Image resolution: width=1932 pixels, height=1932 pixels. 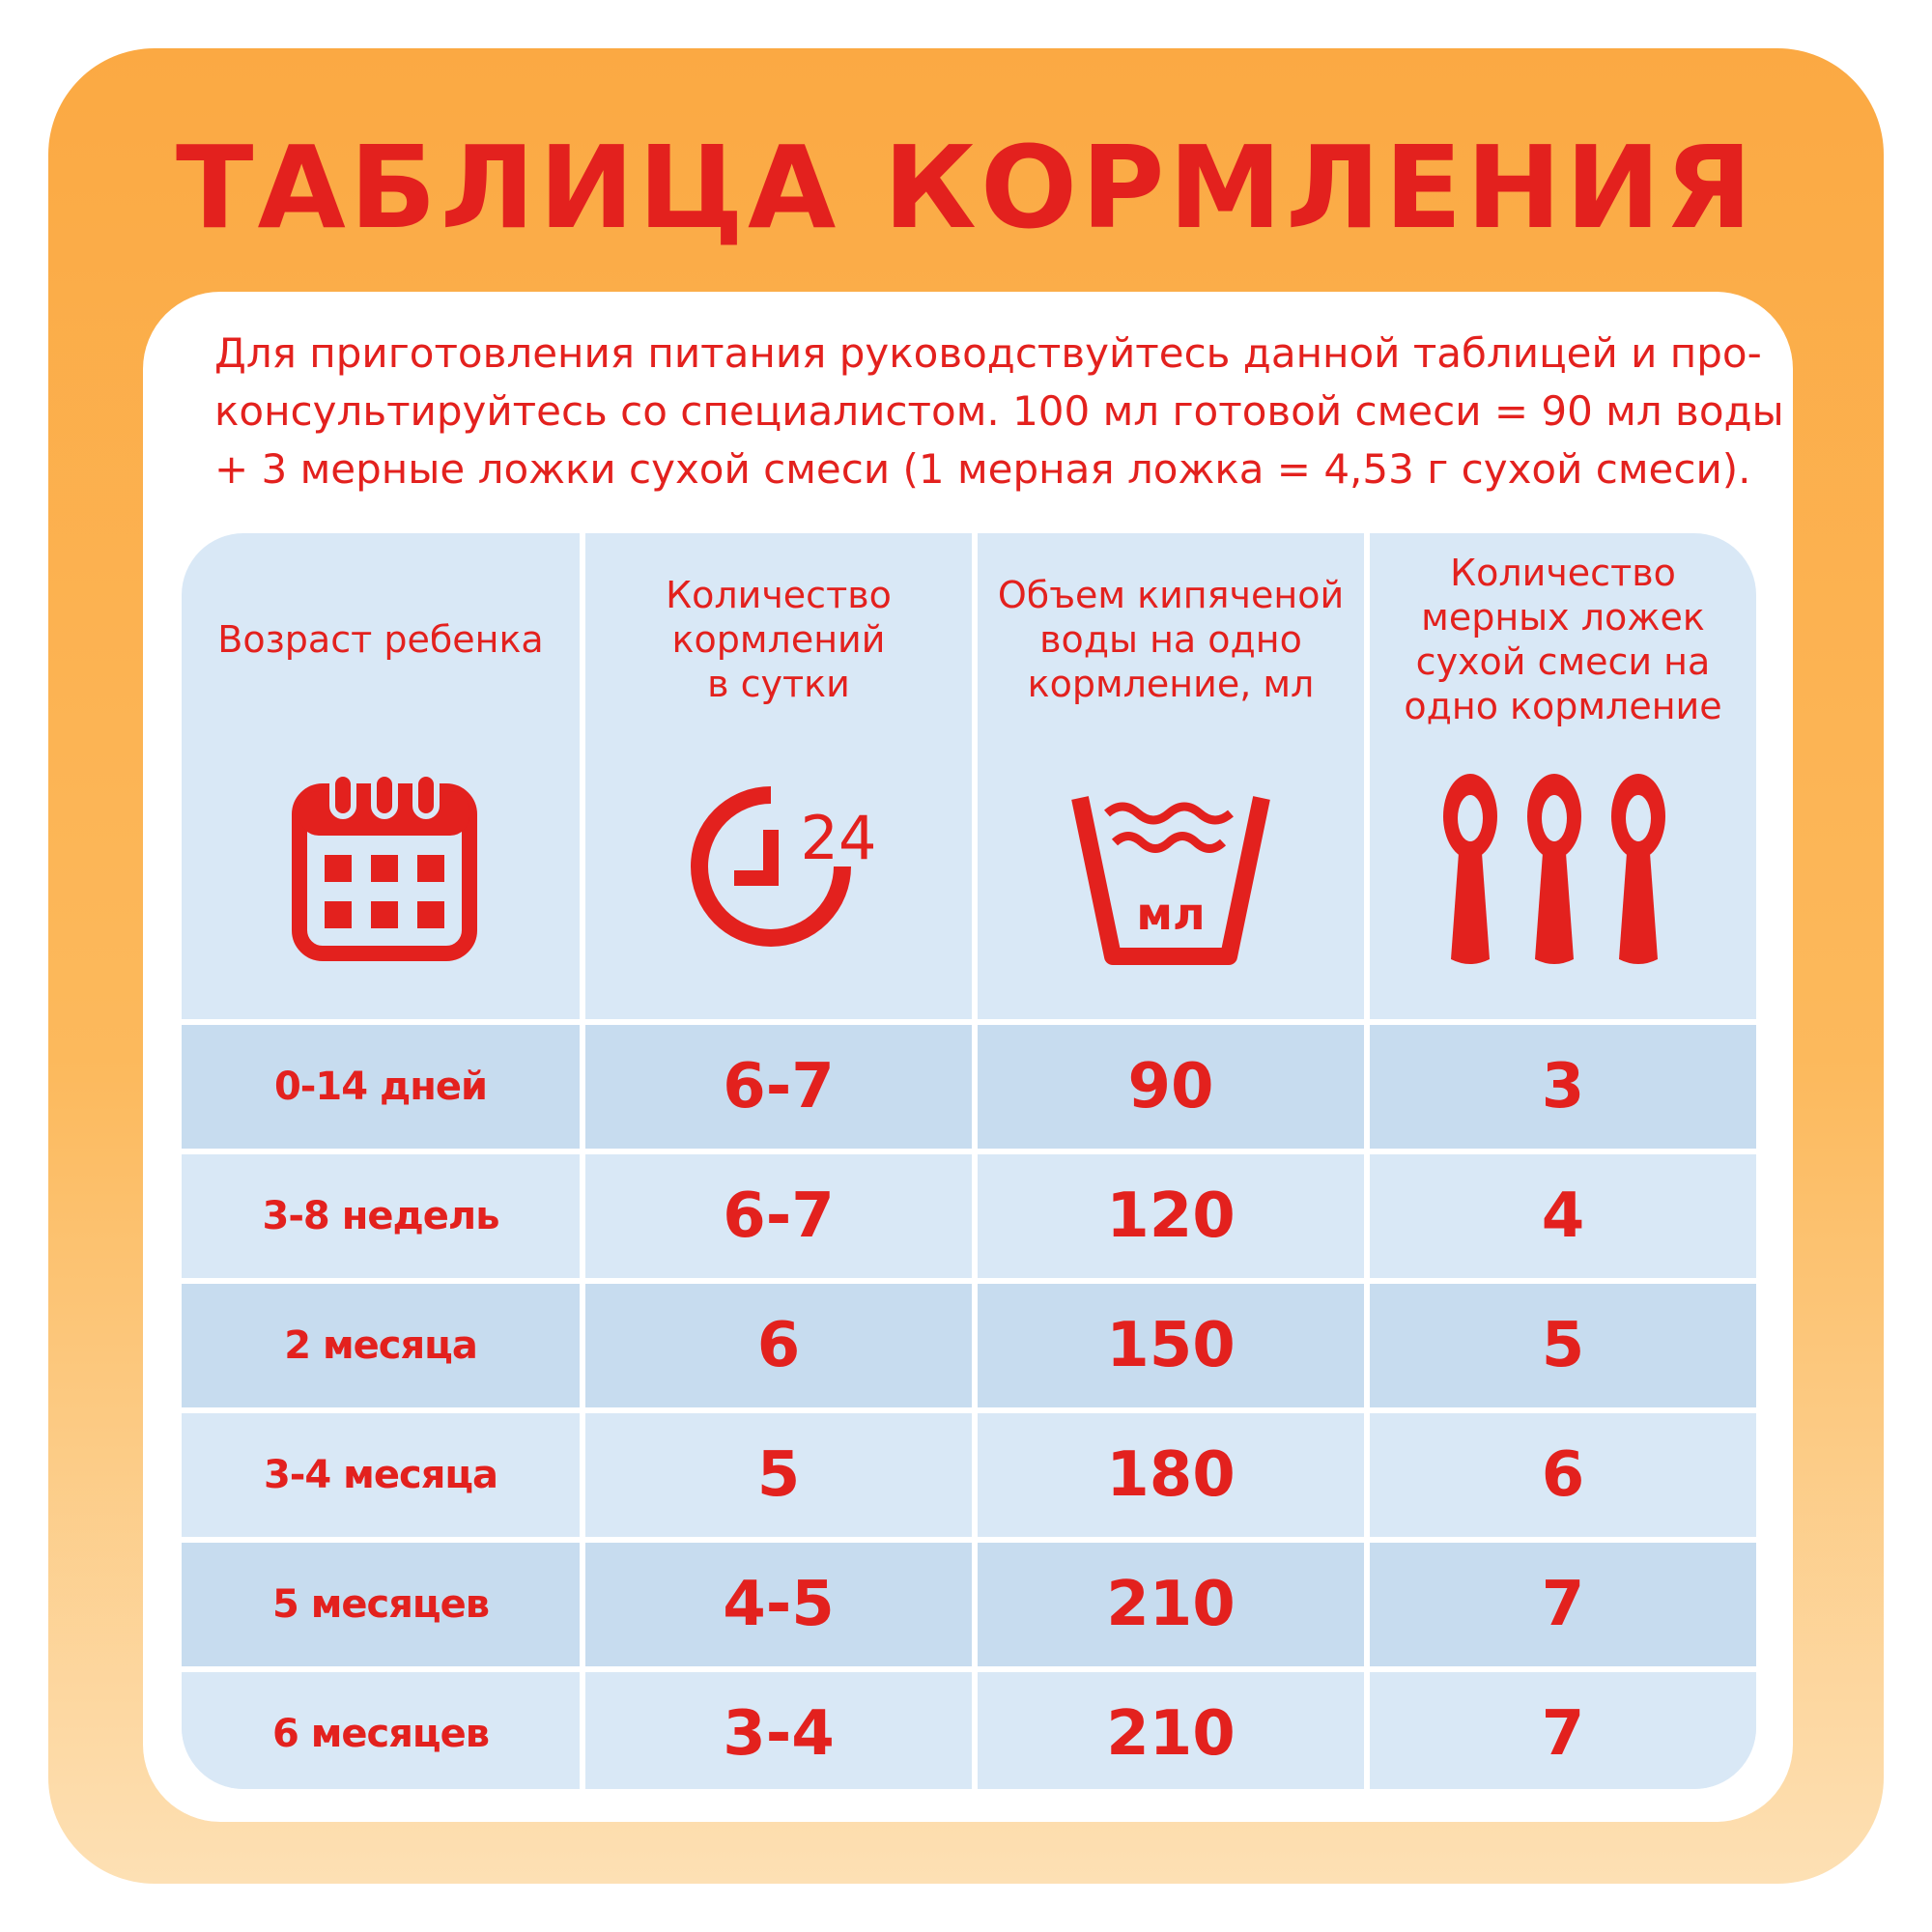 What do you see at coordinates (778, 1345) in the screenshot?
I see `cell-feedings: 6` at bounding box center [778, 1345].